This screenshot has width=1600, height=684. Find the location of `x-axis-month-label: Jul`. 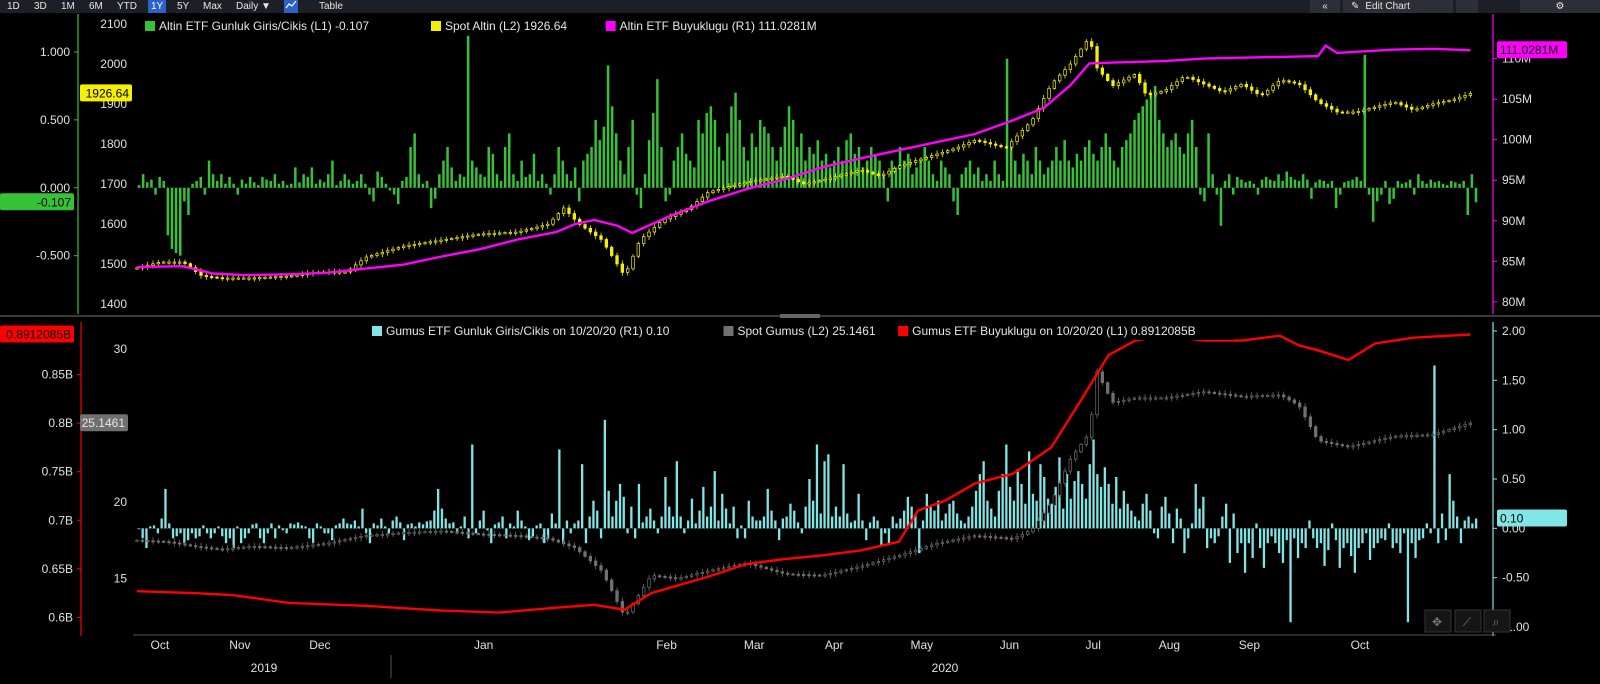

x-axis-month-label: Jul is located at coordinates (1093, 645).